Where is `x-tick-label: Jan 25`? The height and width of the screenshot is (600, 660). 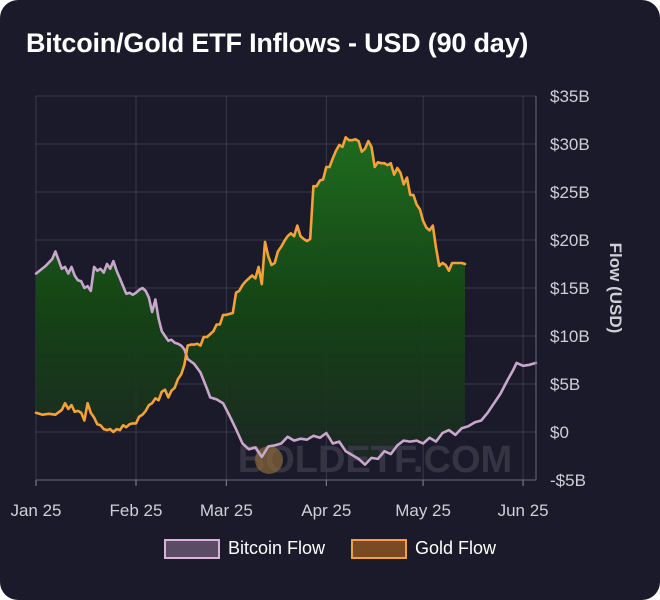 x-tick-label: Jan 25 is located at coordinates (35, 510).